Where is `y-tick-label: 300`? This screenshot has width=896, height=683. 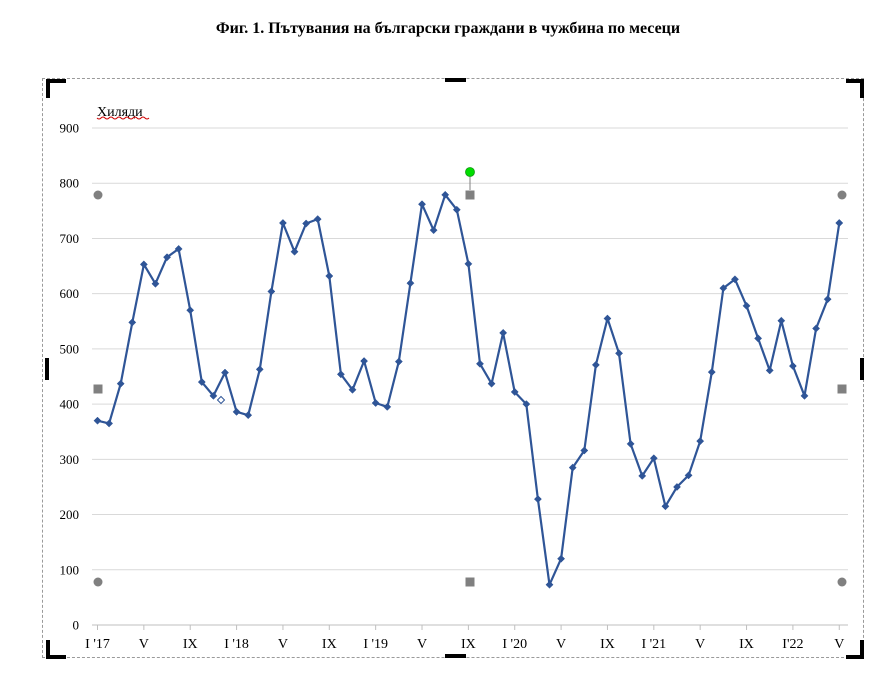
y-tick-label: 300 is located at coordinates (70, 459).